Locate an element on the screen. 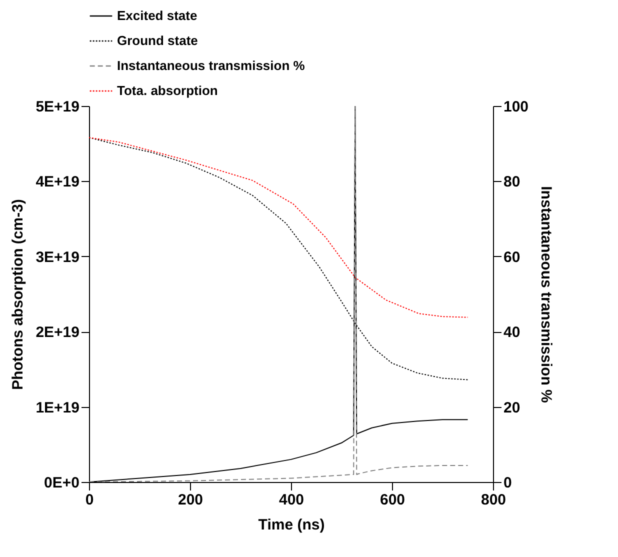 The height and width of the screenshot is (557, 618). legend-label: Excited state is located at coordinates (157, 15).